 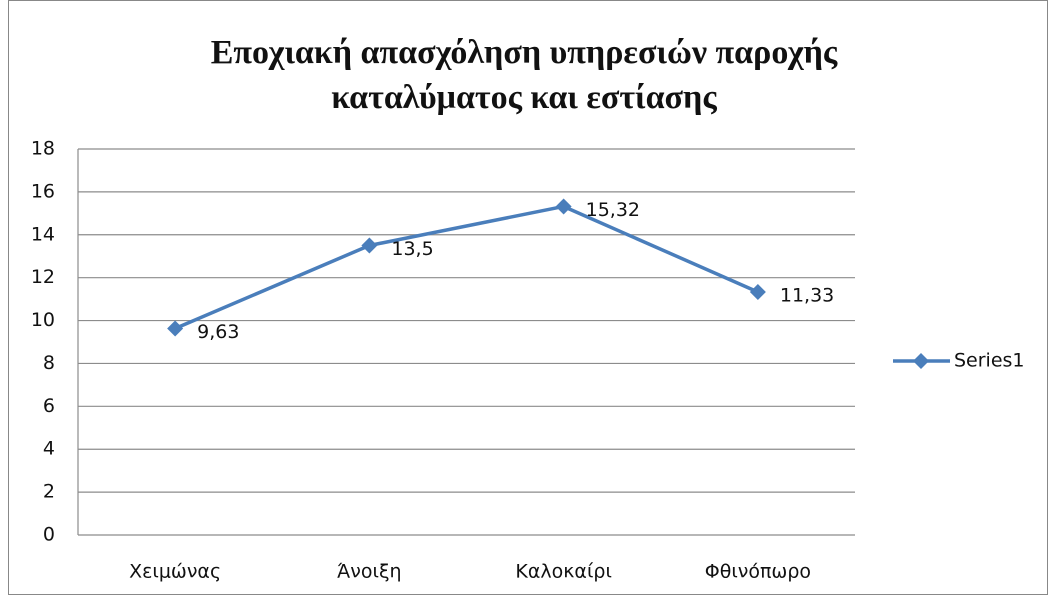 I want to click on legend-label: Series1, so click(x=989, y=361).